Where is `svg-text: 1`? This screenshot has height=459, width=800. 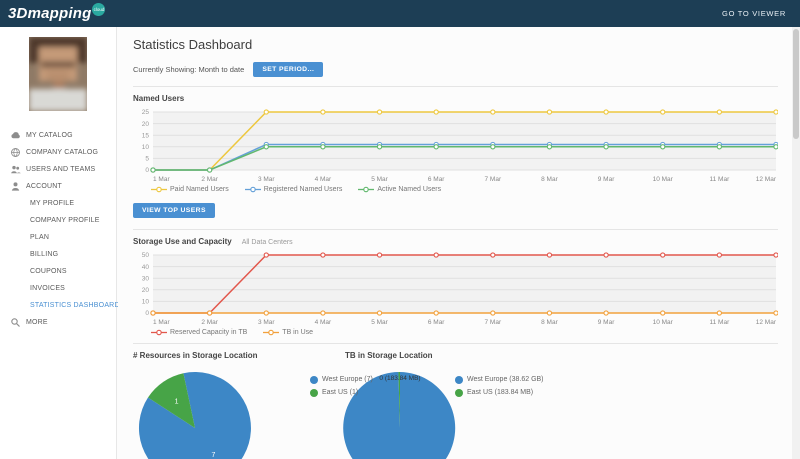
svg-text: 1 is located at coordinates (177, 402).